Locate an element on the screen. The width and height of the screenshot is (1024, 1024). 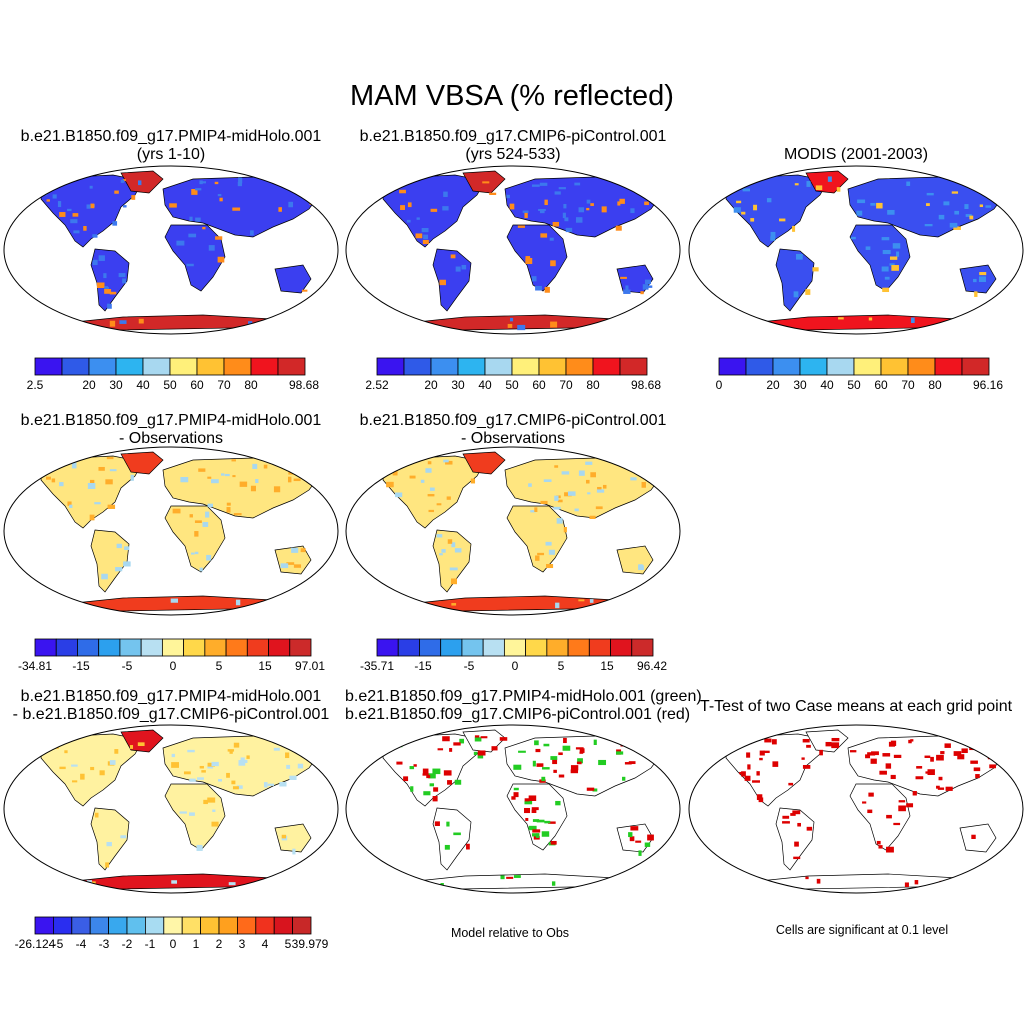
continent-sa is located at coordinates (110, 561).